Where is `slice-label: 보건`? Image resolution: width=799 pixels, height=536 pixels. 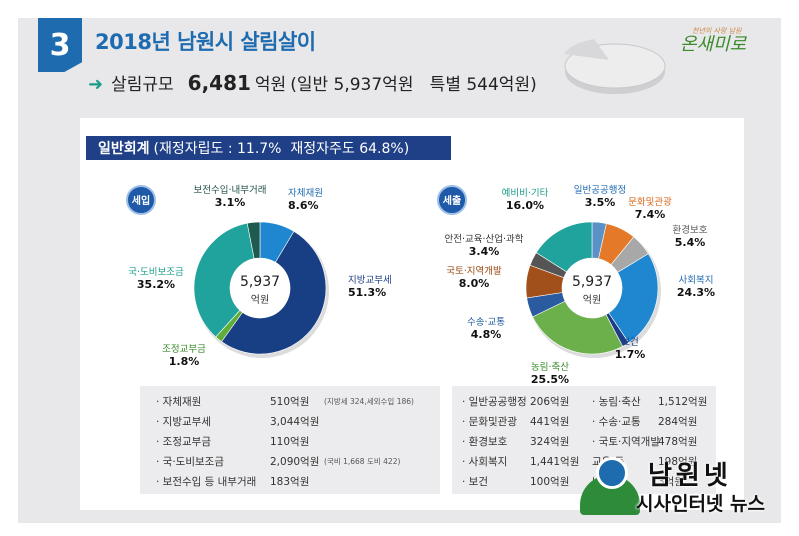 slice-label: 보건 is located at coordinates (629, 342).